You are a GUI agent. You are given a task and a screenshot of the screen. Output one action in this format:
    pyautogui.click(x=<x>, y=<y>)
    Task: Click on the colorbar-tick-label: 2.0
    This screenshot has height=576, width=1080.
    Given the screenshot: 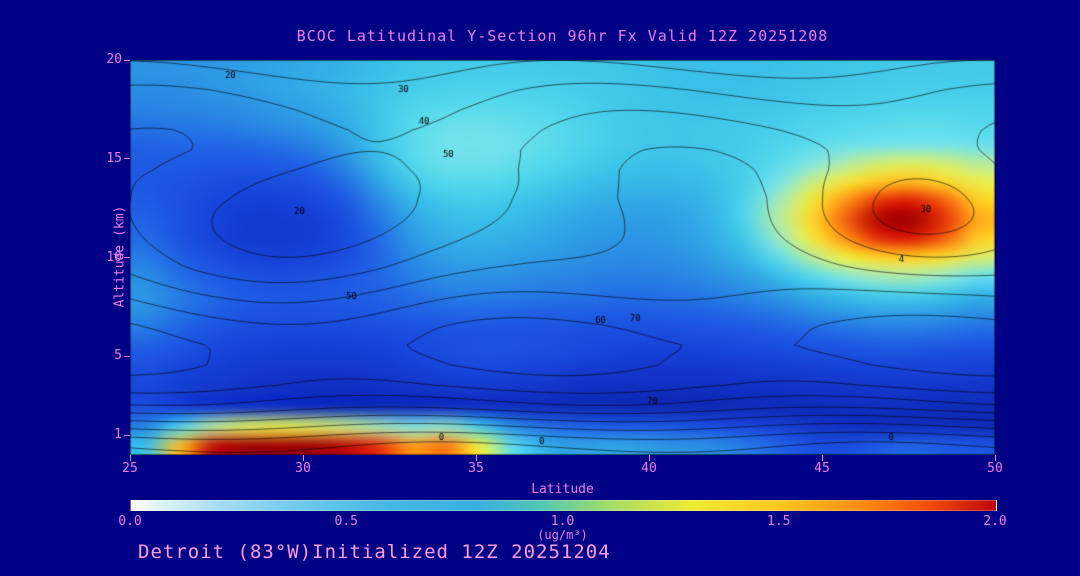 What is the action you would take?
    pyautogui.click(x=995, y=521)
    